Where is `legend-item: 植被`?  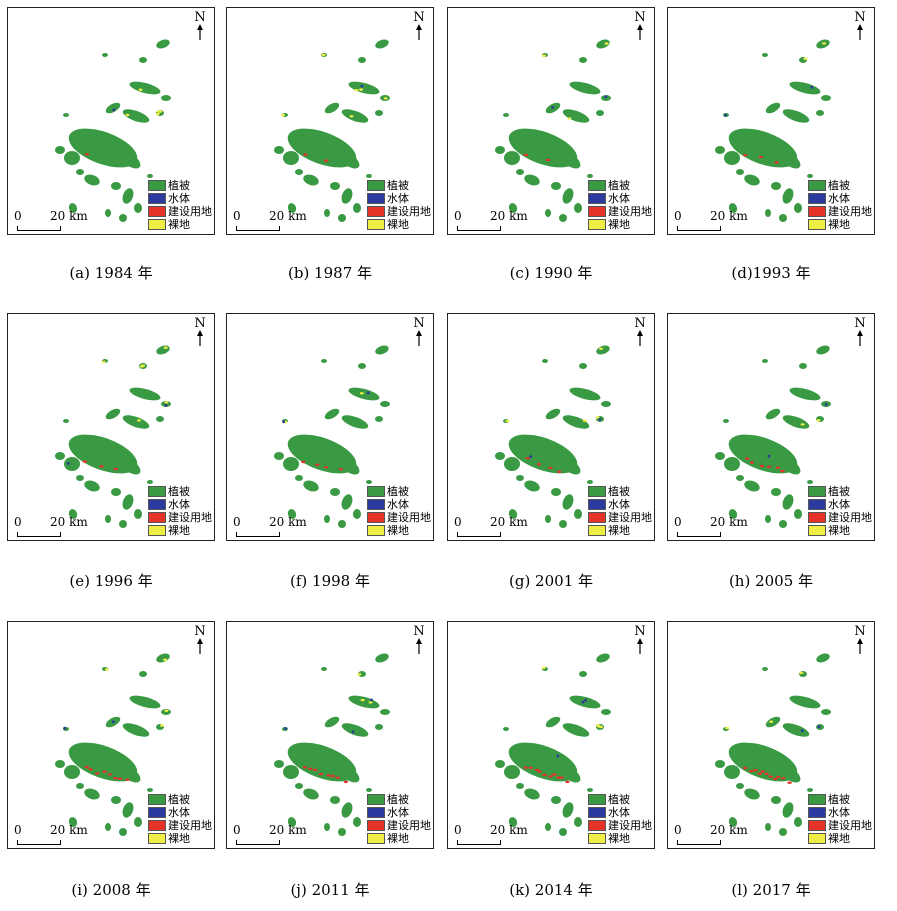 legend-item: 植被 is located at coordinates (399, 491).